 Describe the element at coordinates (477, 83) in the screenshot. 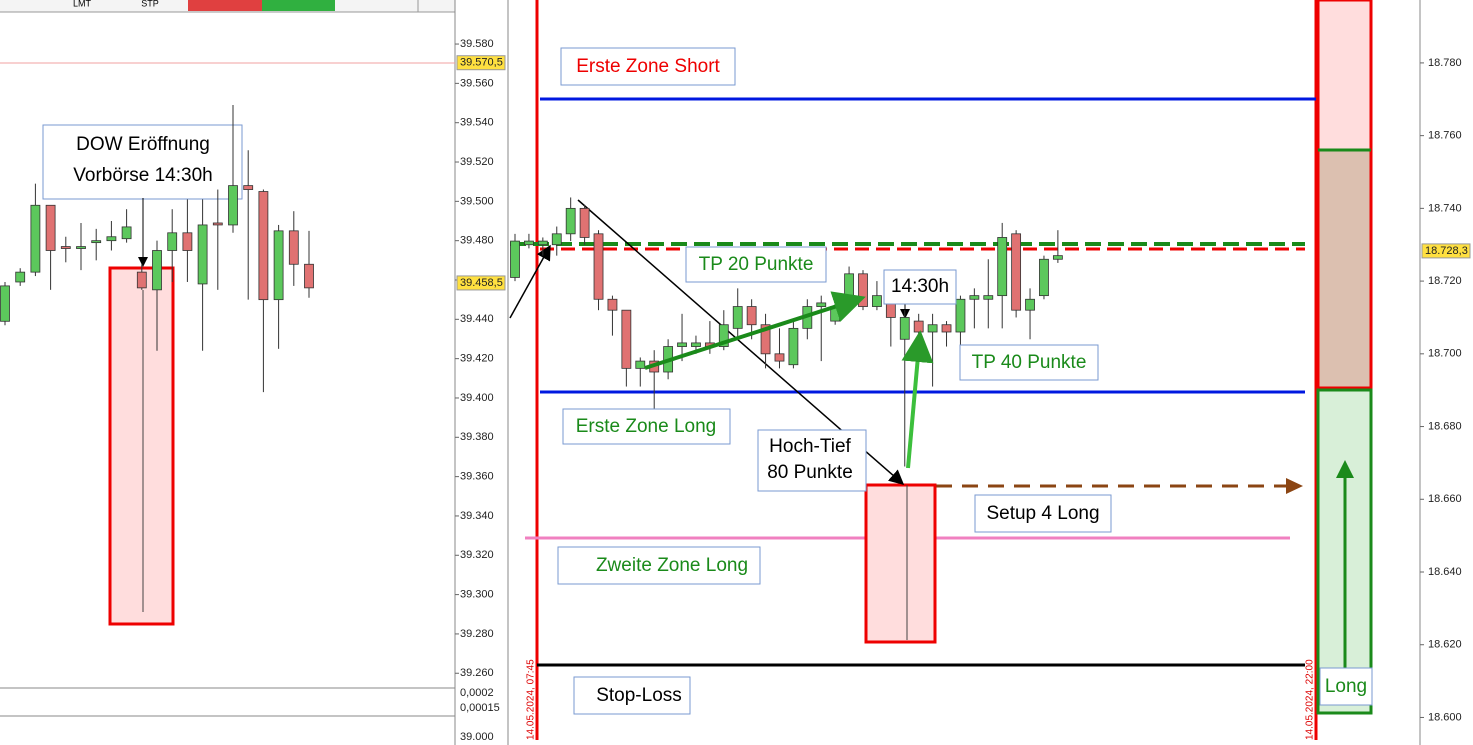

I see `y-tick-label: 39.560` at that location.